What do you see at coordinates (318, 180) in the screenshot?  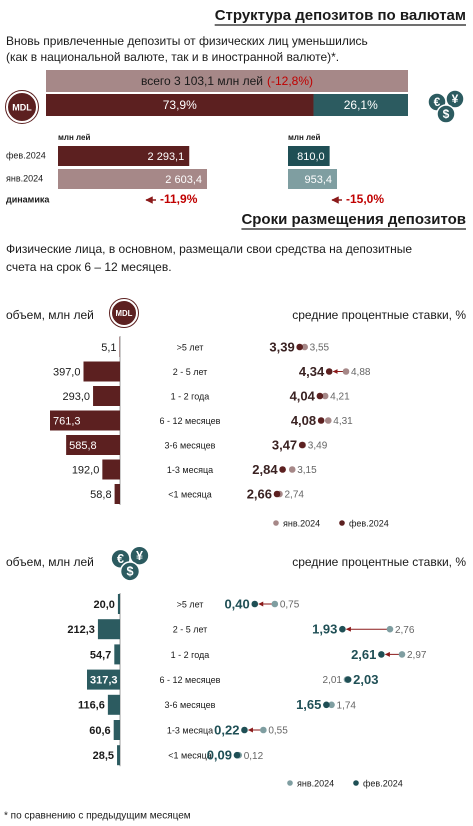 I see `bar-label: 953,4` at bounding box center [318, 180].